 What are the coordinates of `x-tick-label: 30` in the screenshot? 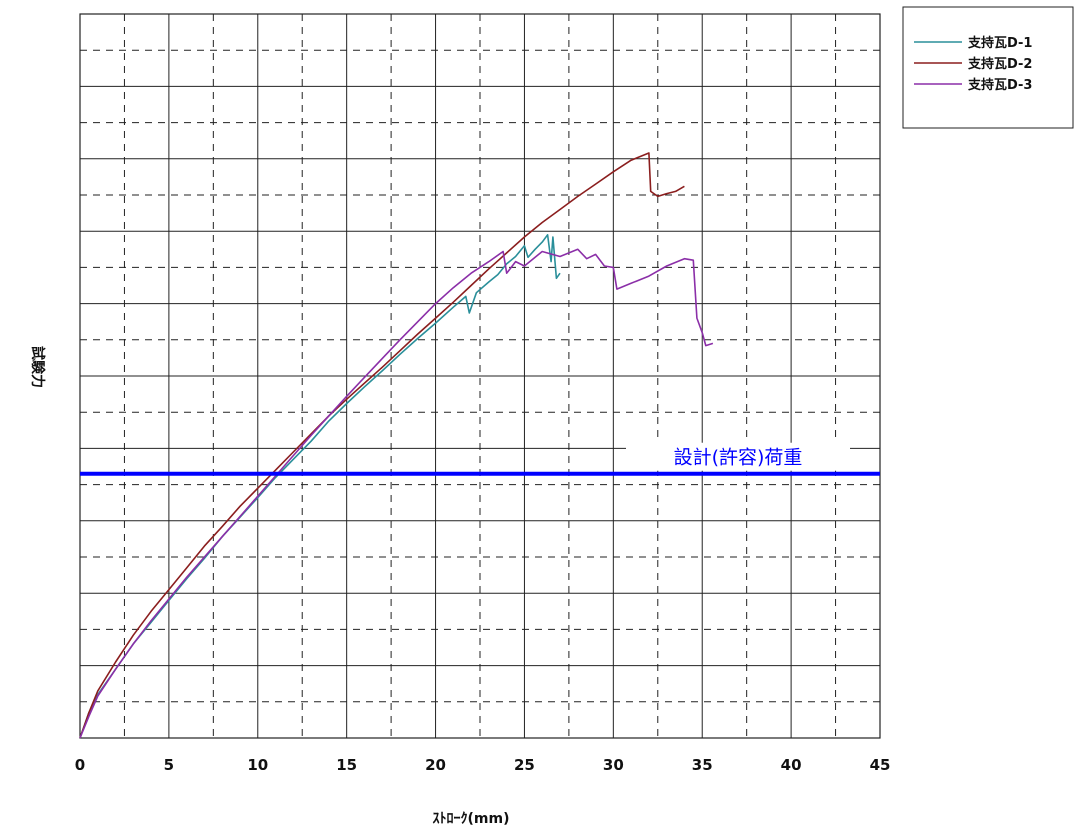 It's located at (613, 765).